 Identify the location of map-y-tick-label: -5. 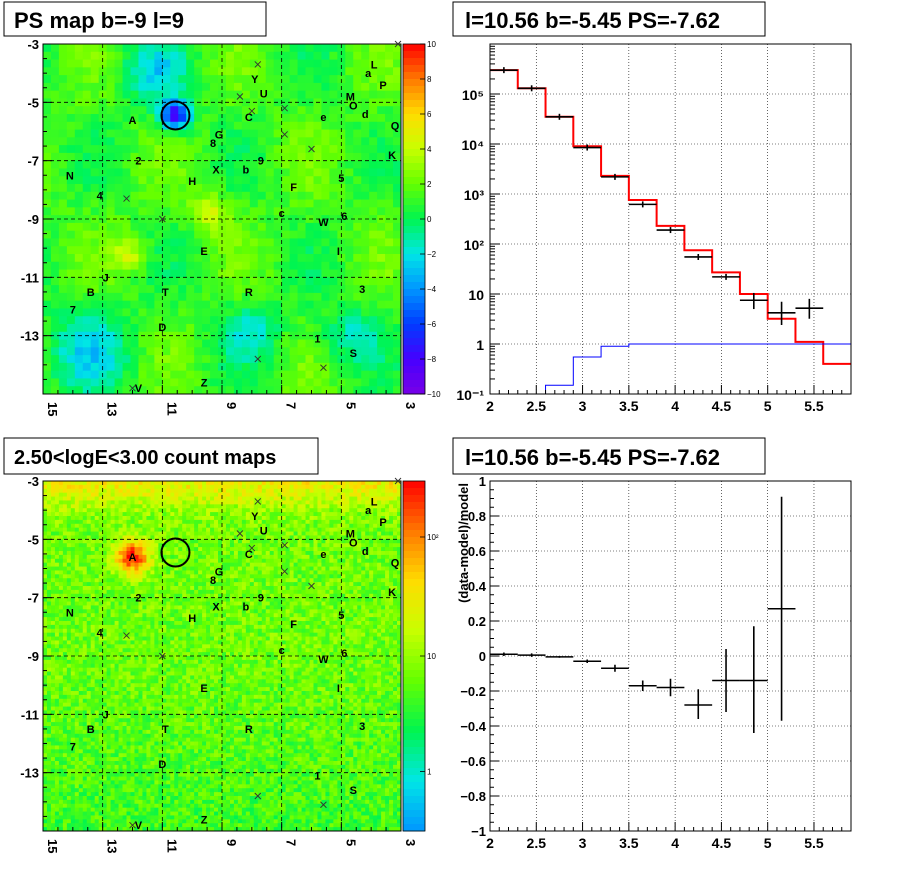
(33, 539).